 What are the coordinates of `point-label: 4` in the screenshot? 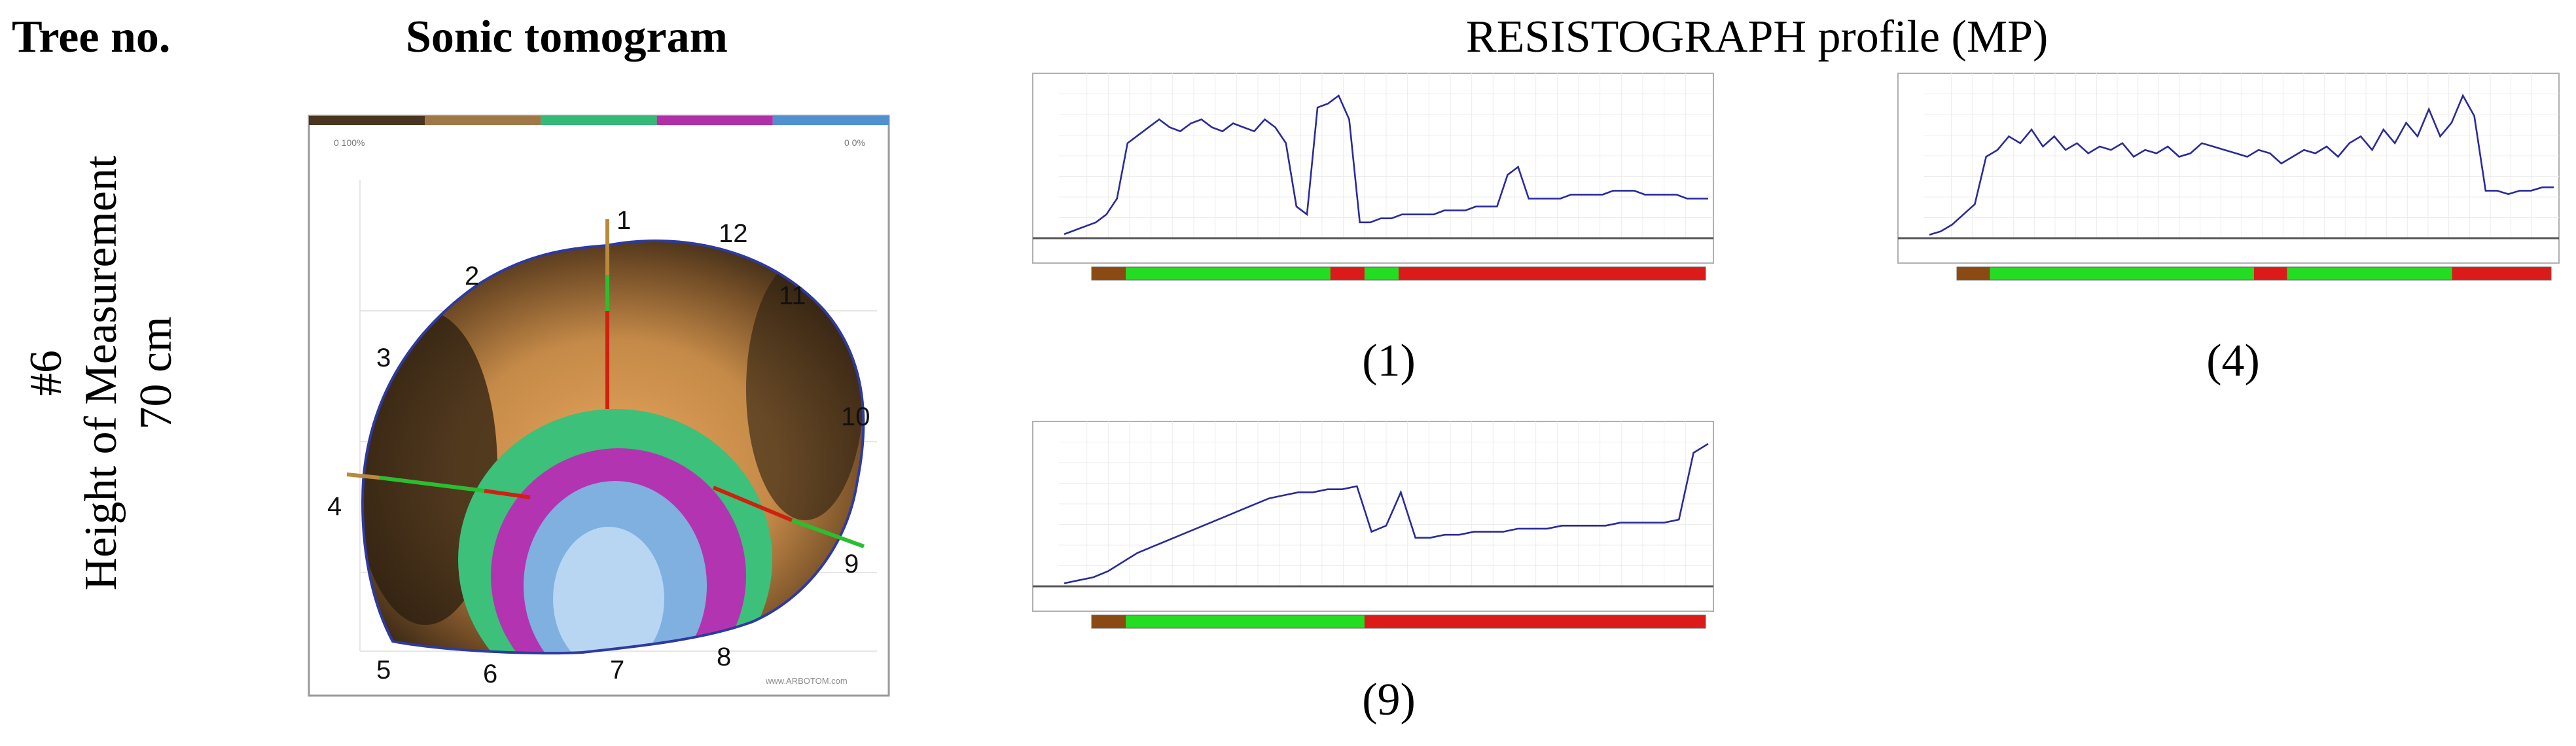 It's located at (334, 506).